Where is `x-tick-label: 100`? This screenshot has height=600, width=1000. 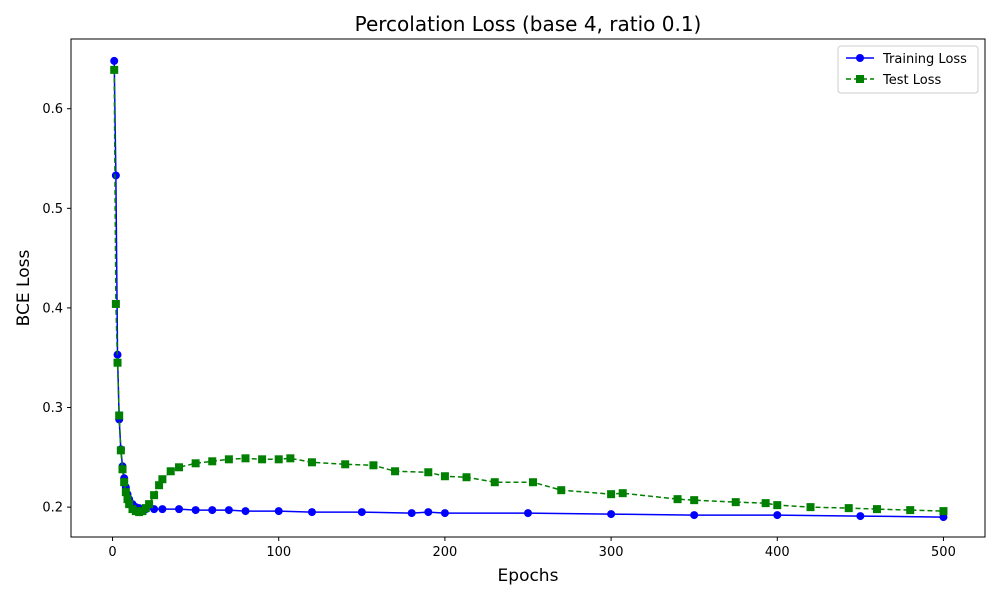 x-tick-label: 100 is located at coordinates (278, 552).